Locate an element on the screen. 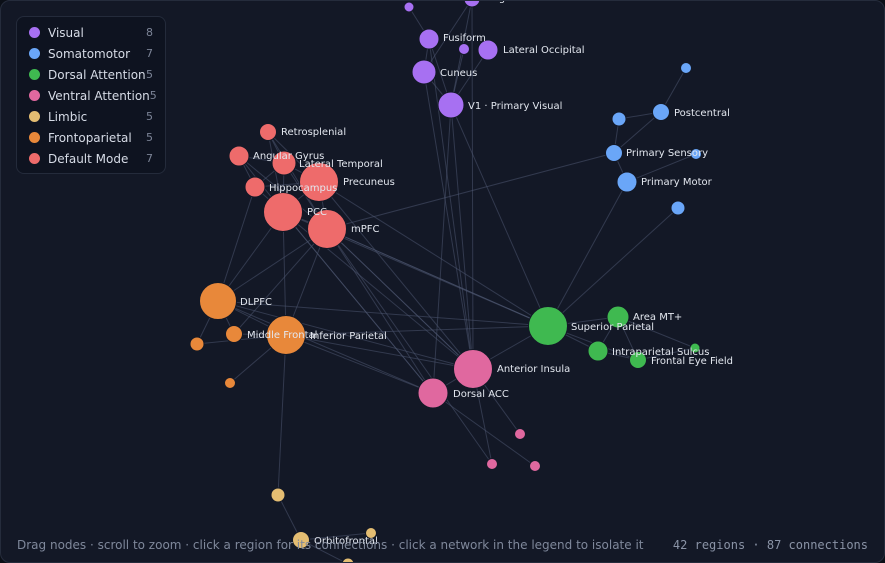 The image size is (885, 563). region-label-v1: V1 · Primary Visual is located at coordinates (515, 106).